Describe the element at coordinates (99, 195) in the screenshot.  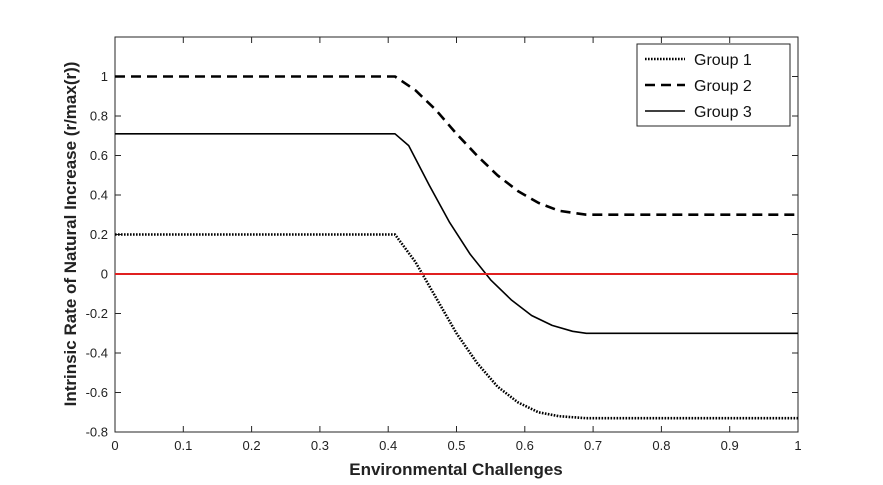
I see `y-tick-label: 0.4` at that location.